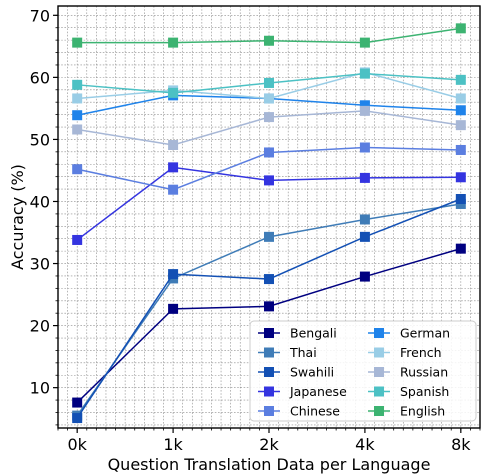  I want to click on series-russian, so click(269, 128).